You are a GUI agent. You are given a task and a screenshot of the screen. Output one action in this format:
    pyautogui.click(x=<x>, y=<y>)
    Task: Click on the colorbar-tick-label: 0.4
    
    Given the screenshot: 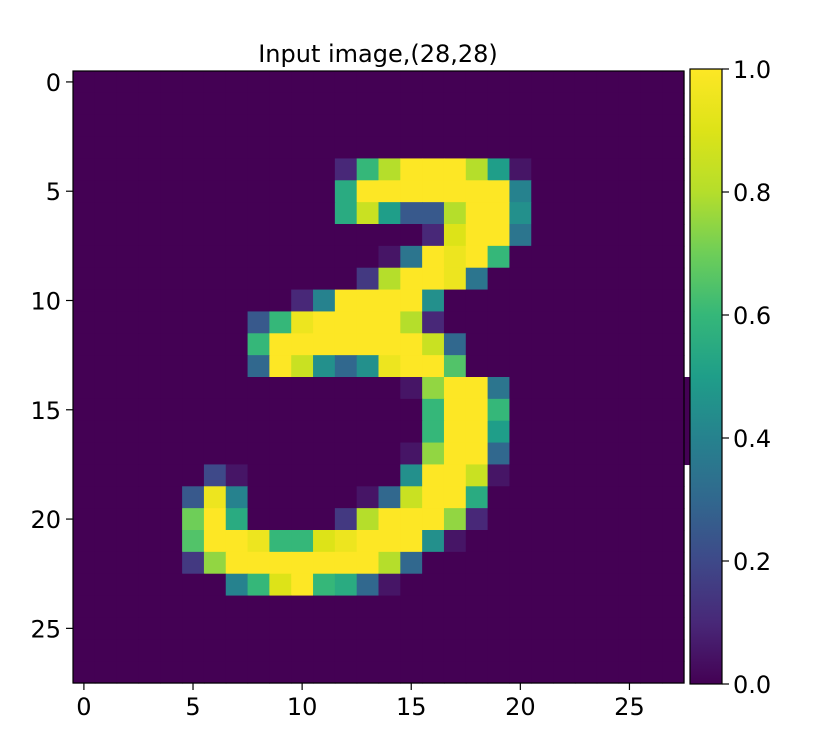 What is the action you would take?
    pyautogui.click(x=752, y=439)
    